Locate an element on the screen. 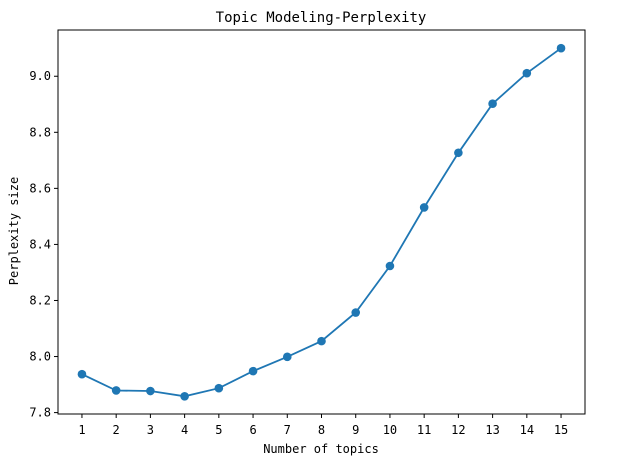 This screenshot has height=468, width=618. x-tick-label: 3 is located at coordinates (150, 430).